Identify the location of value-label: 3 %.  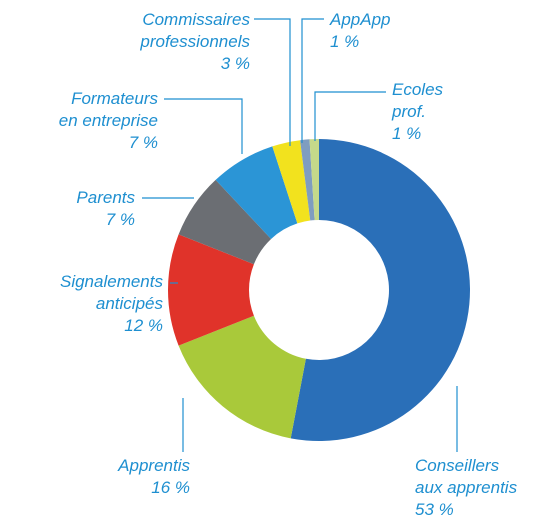
(235, 63).